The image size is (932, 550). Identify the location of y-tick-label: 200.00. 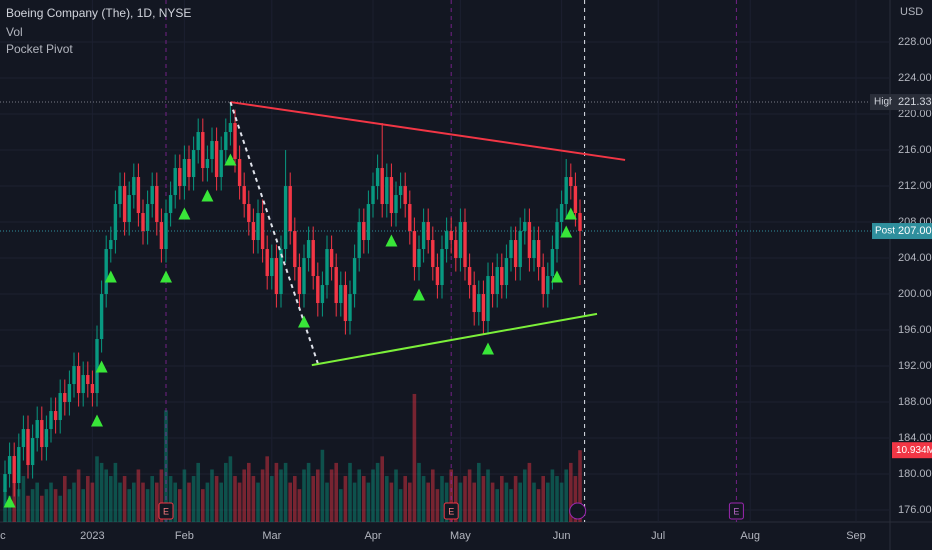
(915, 294).